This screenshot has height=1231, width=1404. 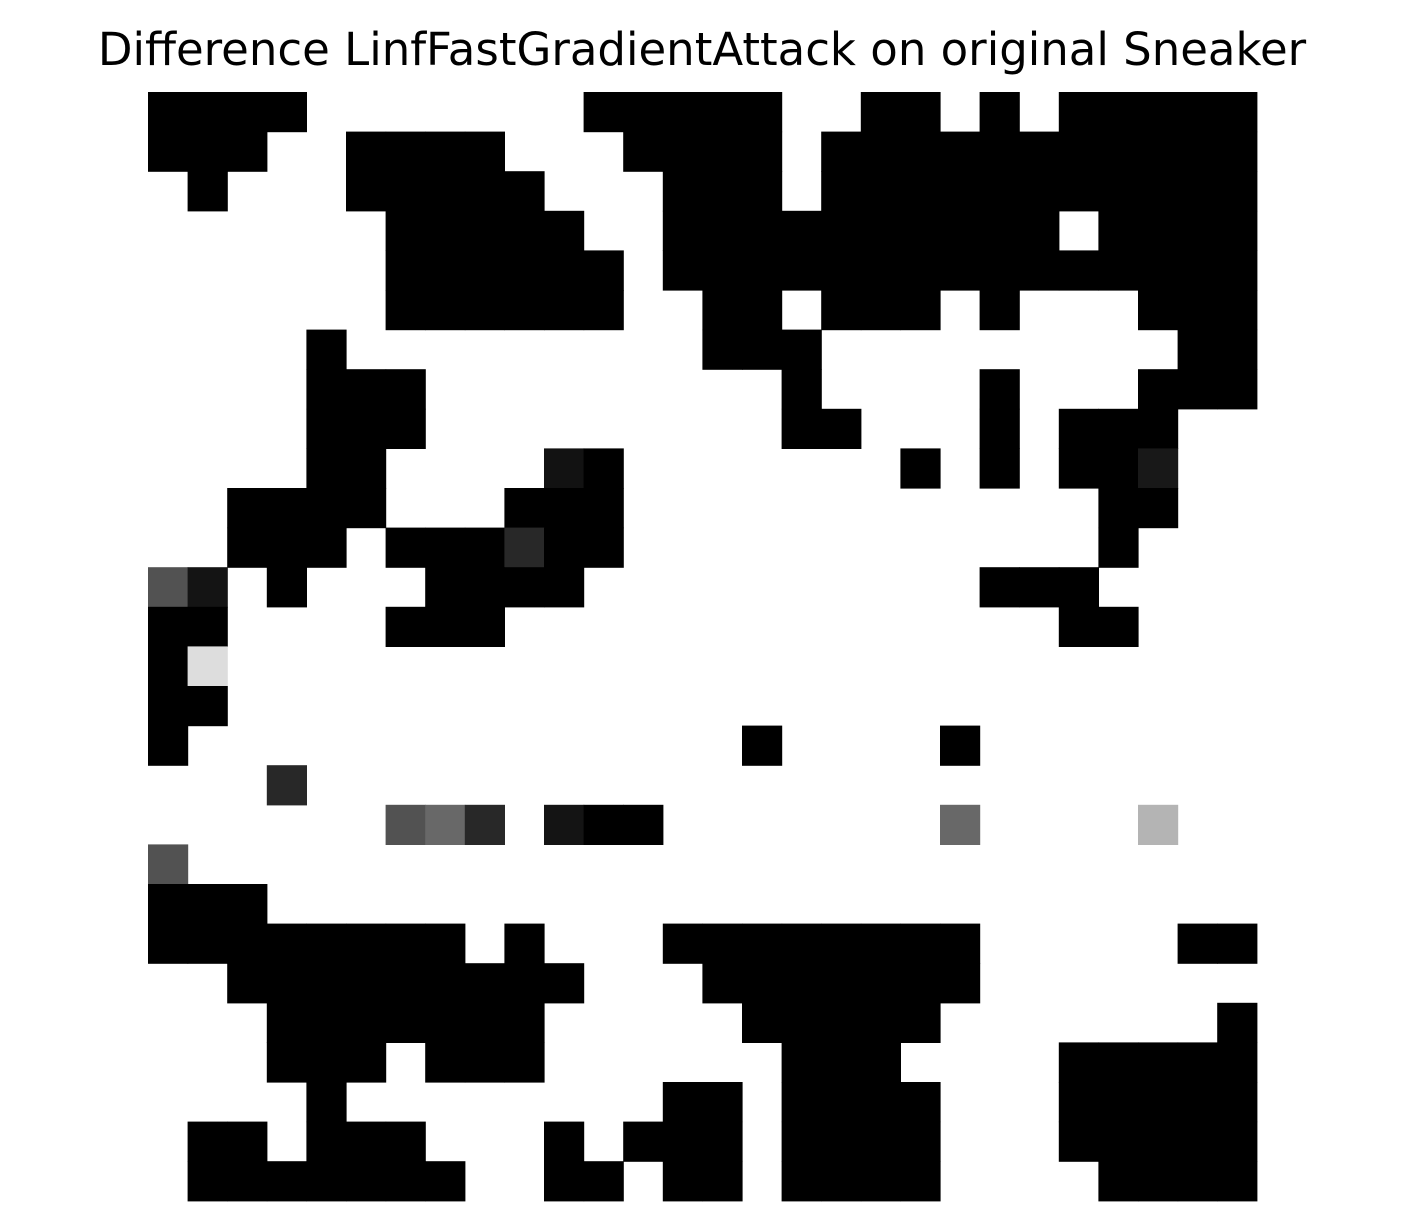 What do you see at coordinates (445, 151) in the screenshot?
I see `heatmap-cell-r1-c7` at bounding box center [445, 151].